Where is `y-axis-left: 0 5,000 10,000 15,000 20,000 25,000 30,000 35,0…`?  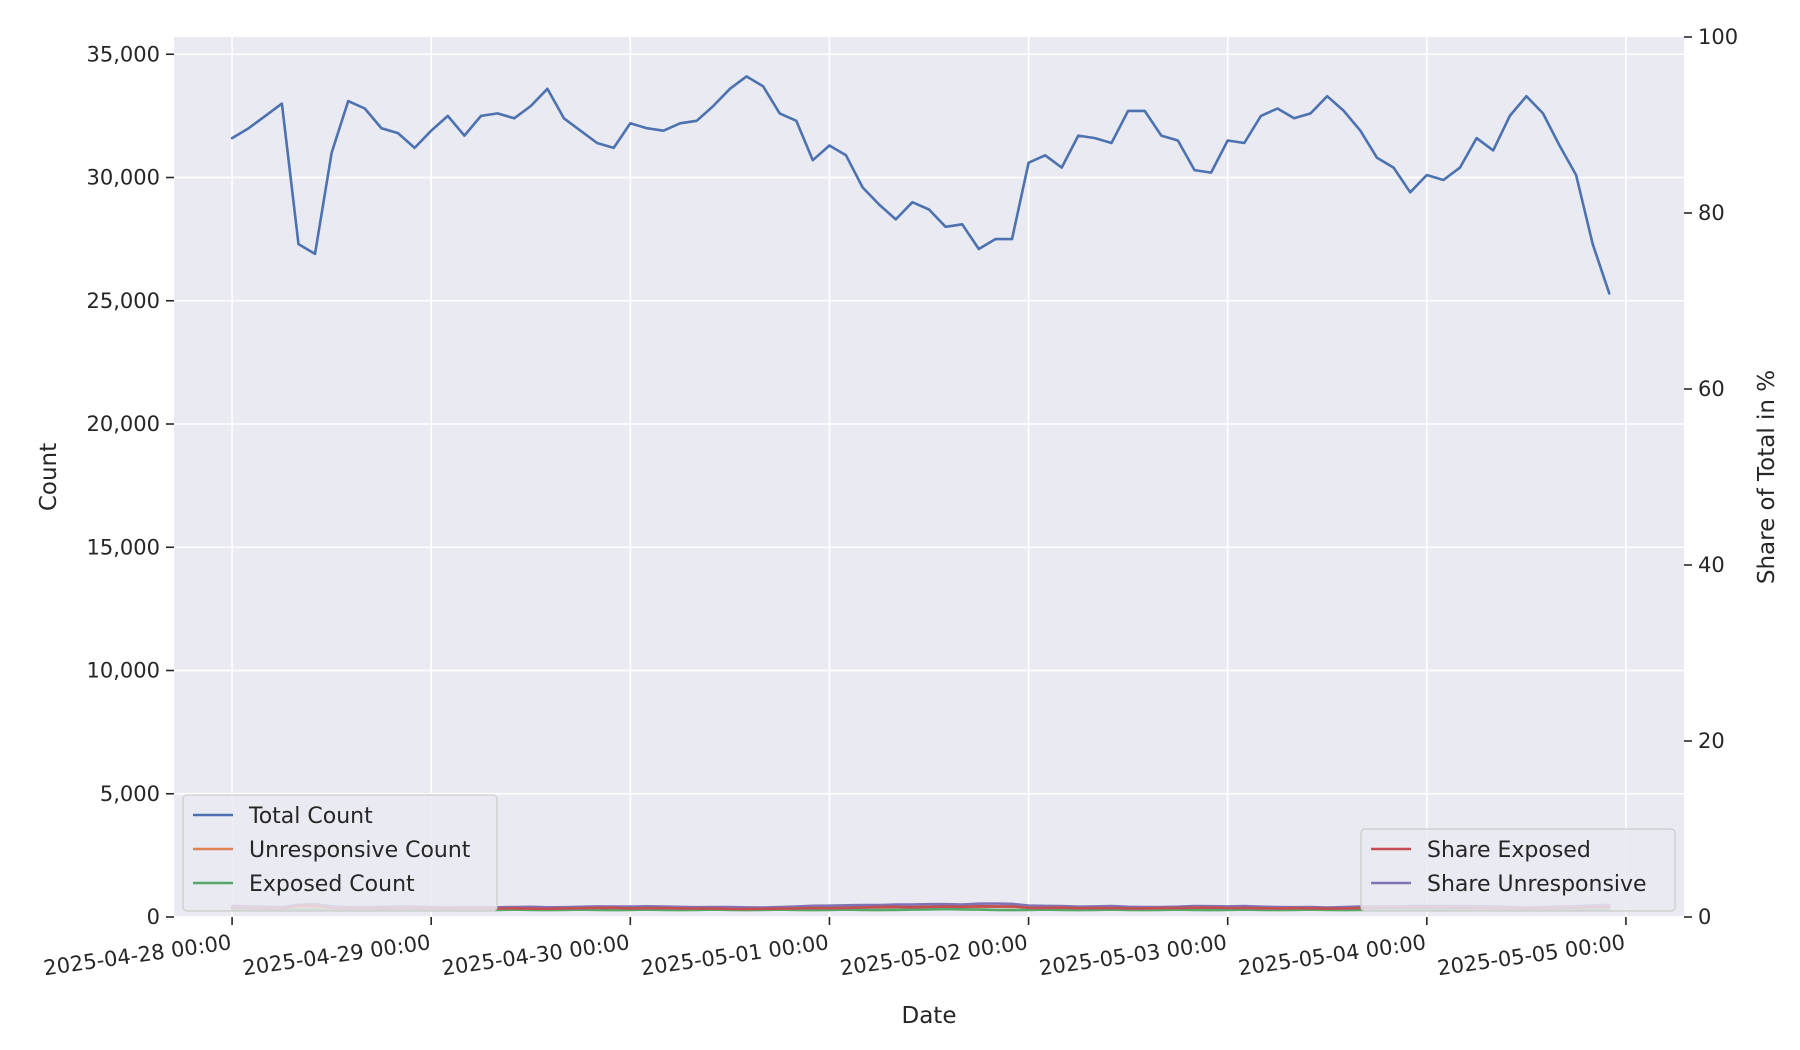
y-axis-left: 0 5,000 10,000 15,000 20,000 25,000 30,000 35,0… is located at coordinates (130, 485).